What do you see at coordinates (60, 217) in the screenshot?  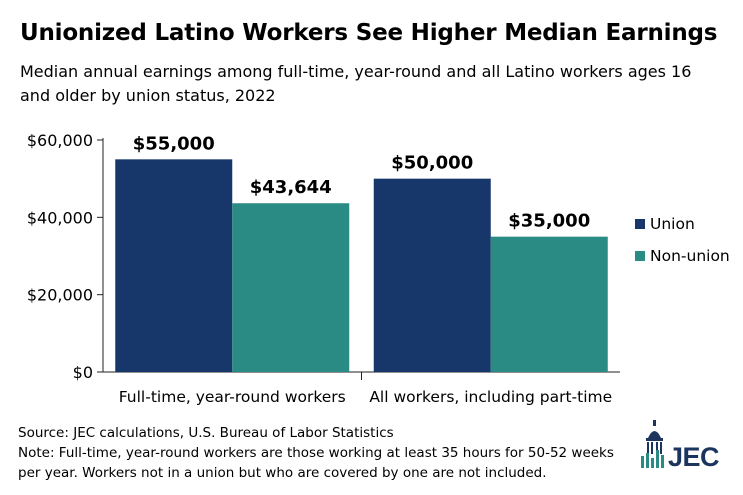 I see `y-tick-label: $40,000` at bounding box center [60, 217].